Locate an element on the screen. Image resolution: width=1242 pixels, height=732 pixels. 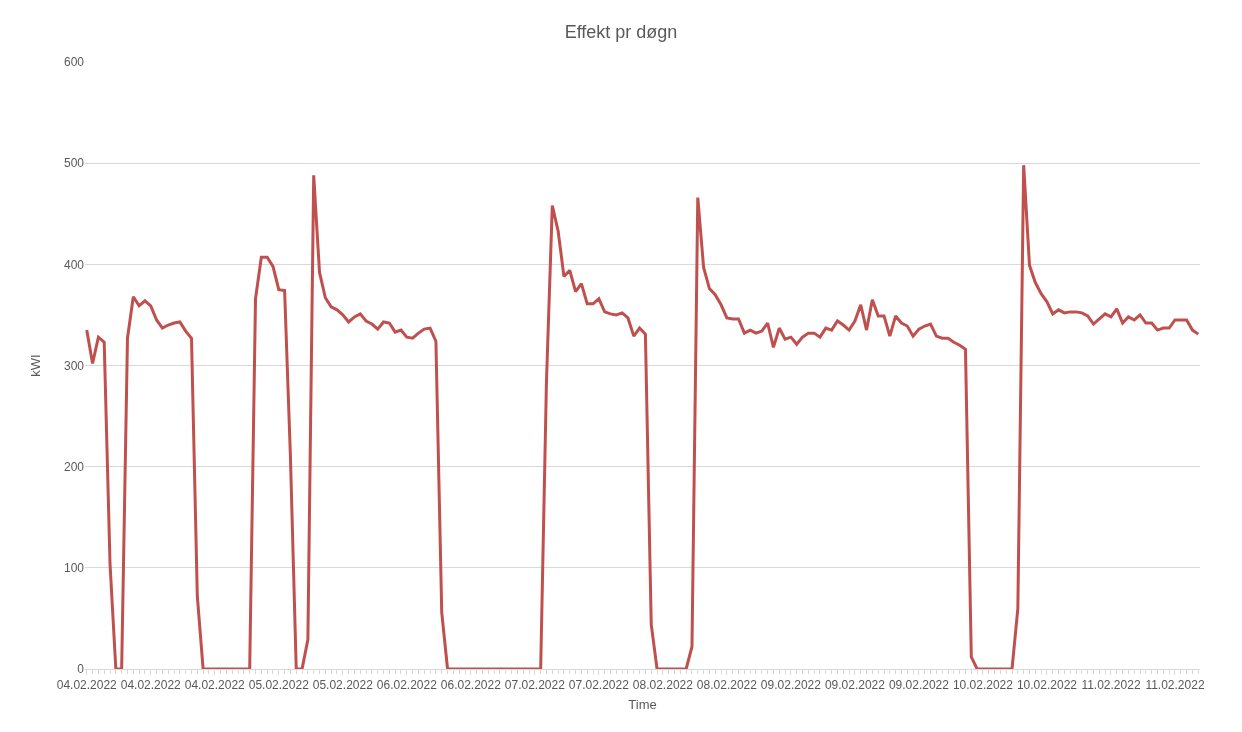
y-tick-label: 300 is located at coordinates (74, 365).